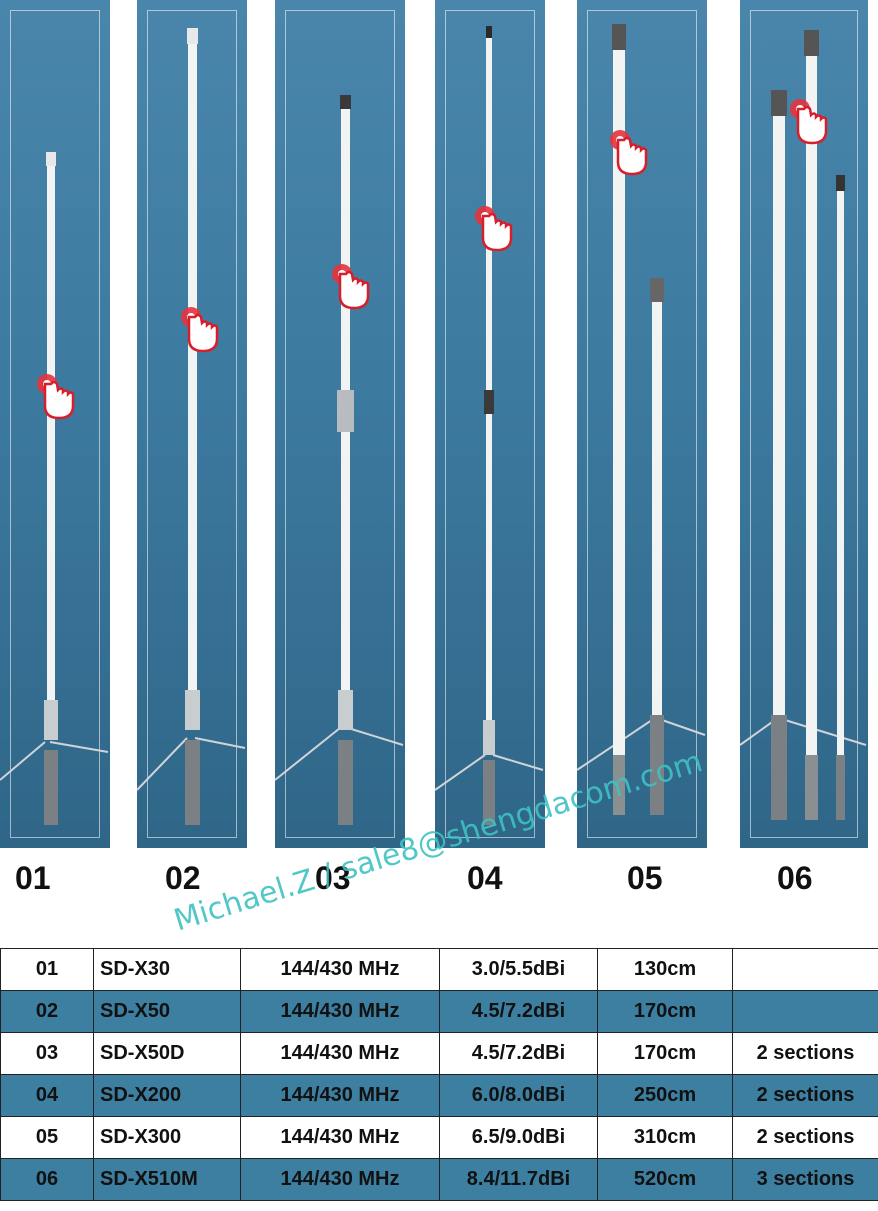 The image size is (878, 1211). What do you see at coordinates (167, 1053) in the screenshot?
I see `cell-model: SD-X50D` at bounding box center [167, 1053].